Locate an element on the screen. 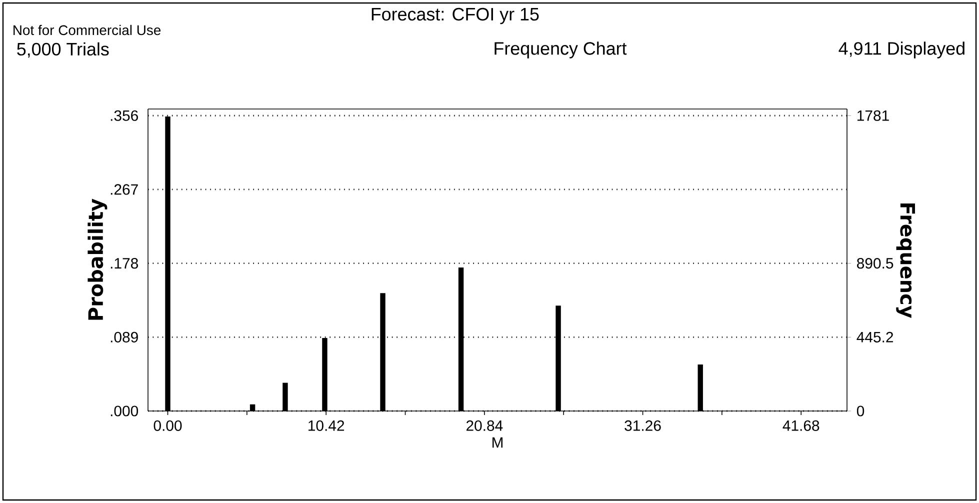  y2-axis-title: Frequency is located at coordinates (905, 261).